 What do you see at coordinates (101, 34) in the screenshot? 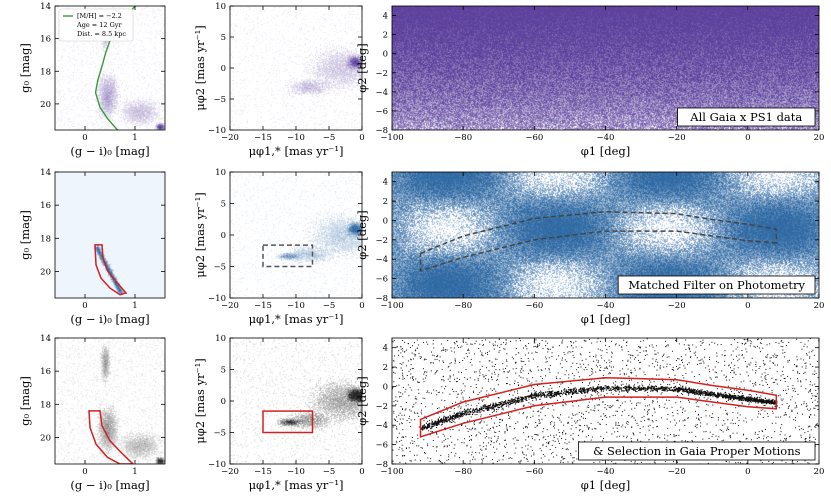
I see `legend-entry: Dist. = 8.5 kpc` at bounding box center [101, 34].